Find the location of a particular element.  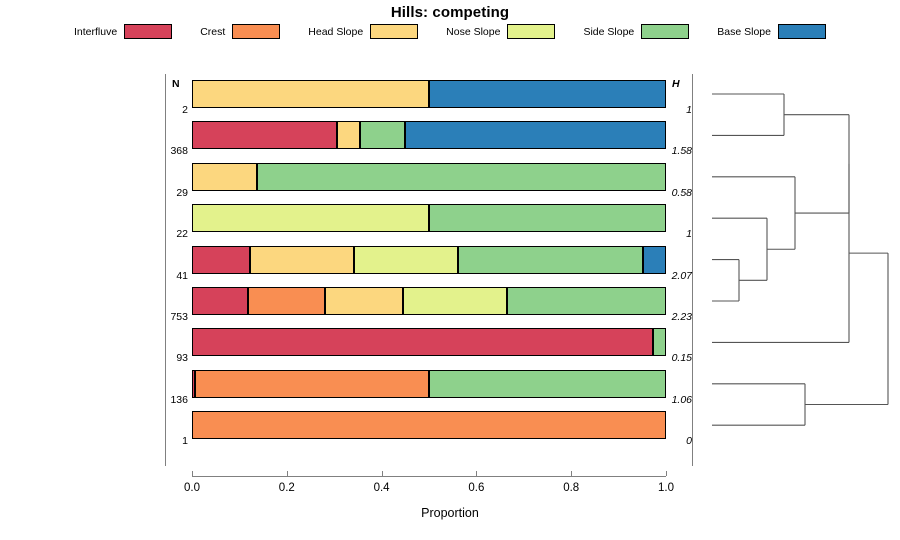

n-value: 368 is located at coordinates (179, 151).